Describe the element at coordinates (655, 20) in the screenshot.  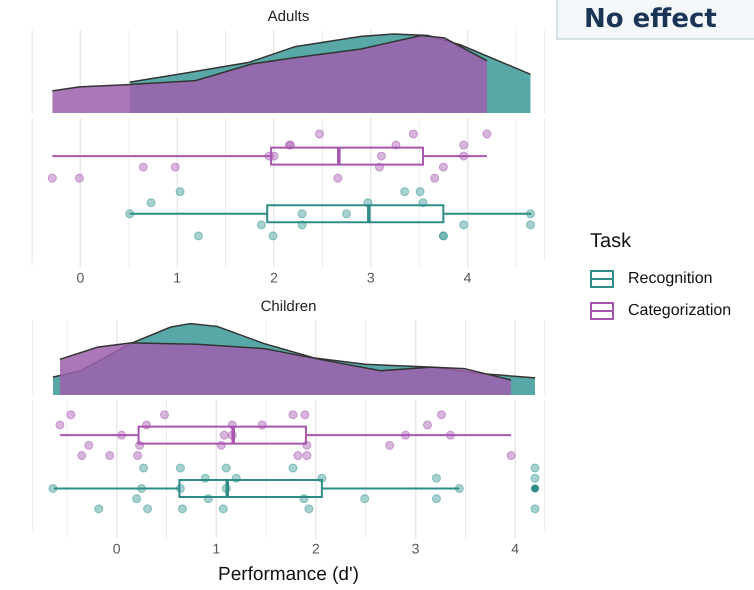
I see `text: No effect` at that location.